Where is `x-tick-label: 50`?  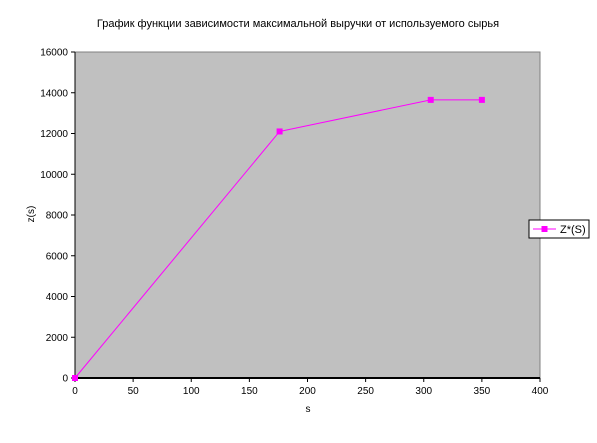
x-tick-label: 50 is located at coordinates (134, 391).